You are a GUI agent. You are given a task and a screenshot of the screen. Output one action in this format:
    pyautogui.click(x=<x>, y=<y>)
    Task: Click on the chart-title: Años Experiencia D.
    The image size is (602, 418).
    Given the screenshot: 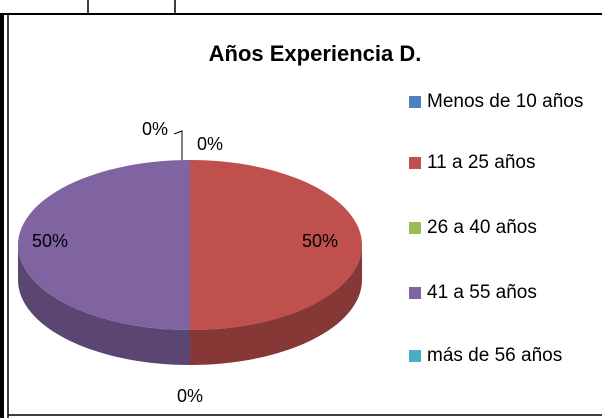 What is the action you would take?
    pyautogui.click(x=315, y=53)
    